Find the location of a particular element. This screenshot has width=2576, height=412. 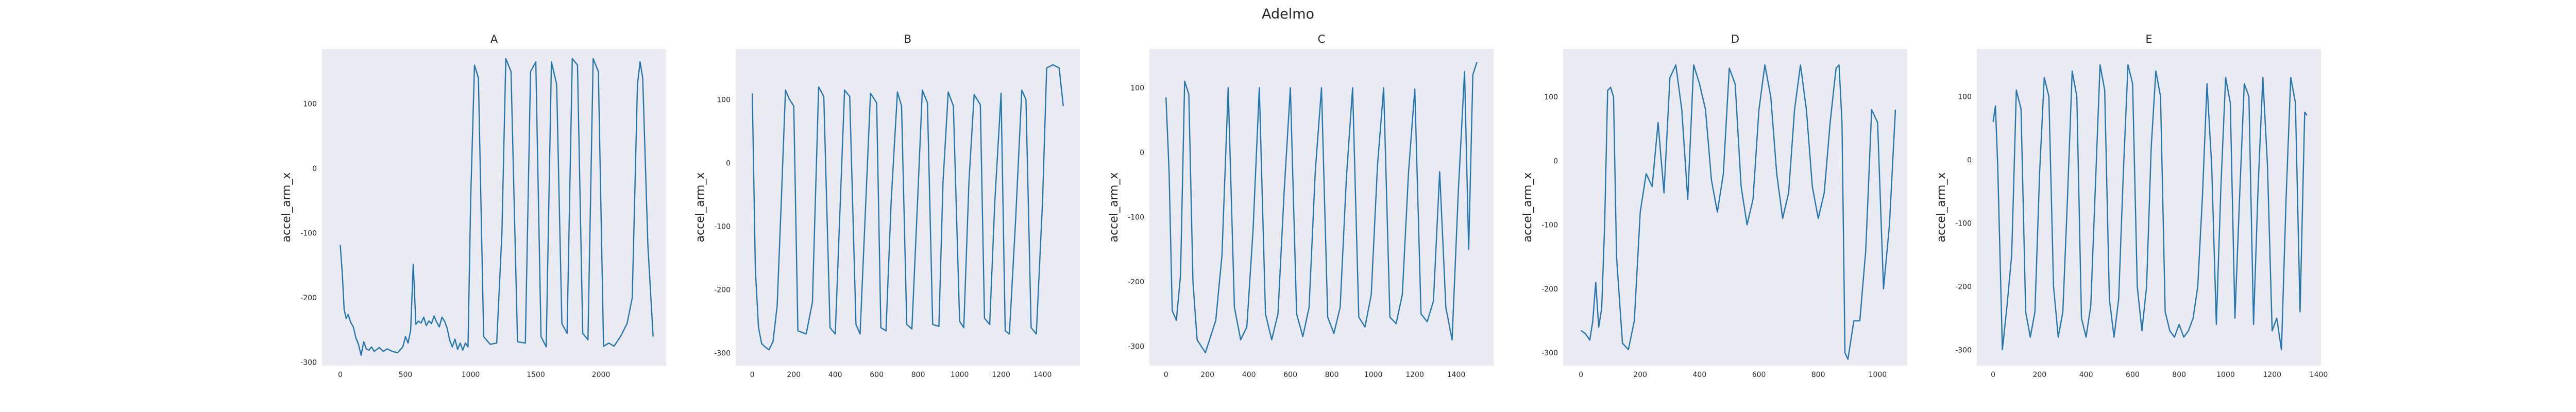

x-tick-label: 1500 is located at coordinates (536, 375).